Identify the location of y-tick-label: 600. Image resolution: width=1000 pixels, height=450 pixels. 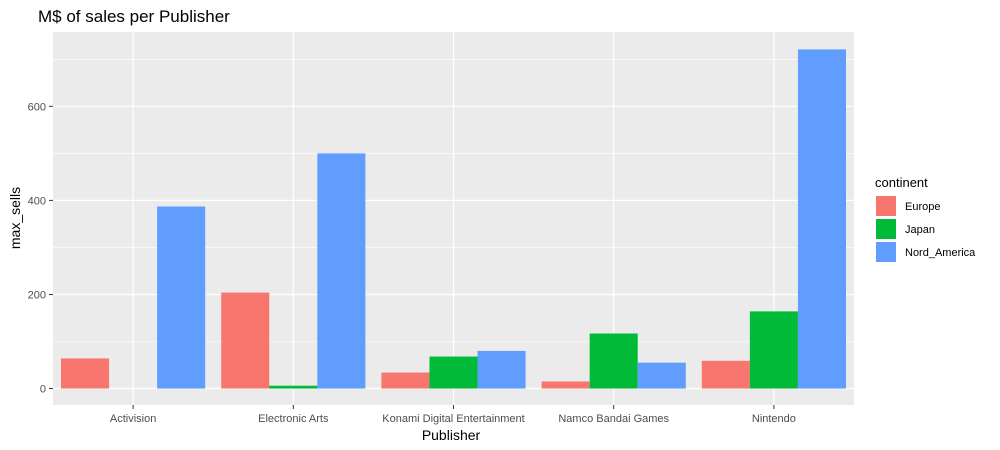
(37, 107).